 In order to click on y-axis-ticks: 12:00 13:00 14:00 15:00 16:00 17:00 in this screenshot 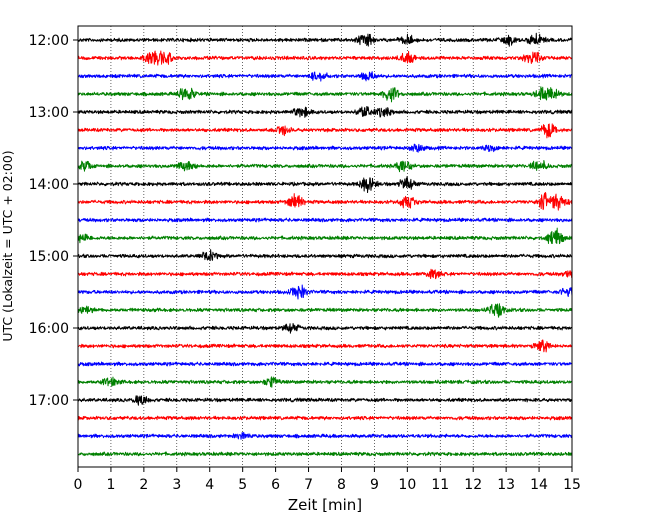, I will do `click(53, 221)`.